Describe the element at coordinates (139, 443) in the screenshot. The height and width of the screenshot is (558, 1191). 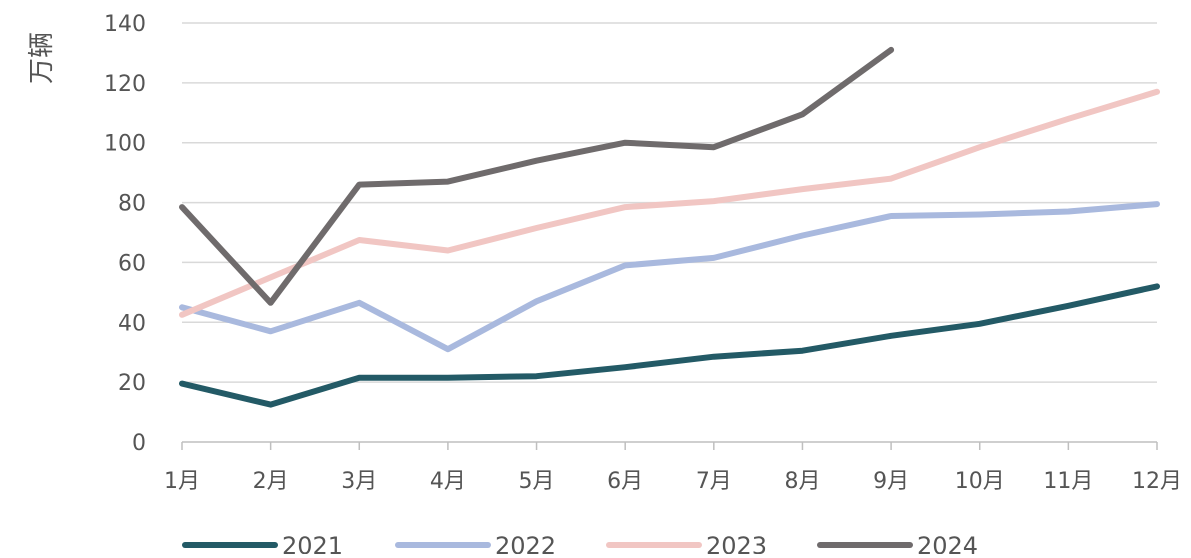
I see `y-tick-label: 0` at that location.